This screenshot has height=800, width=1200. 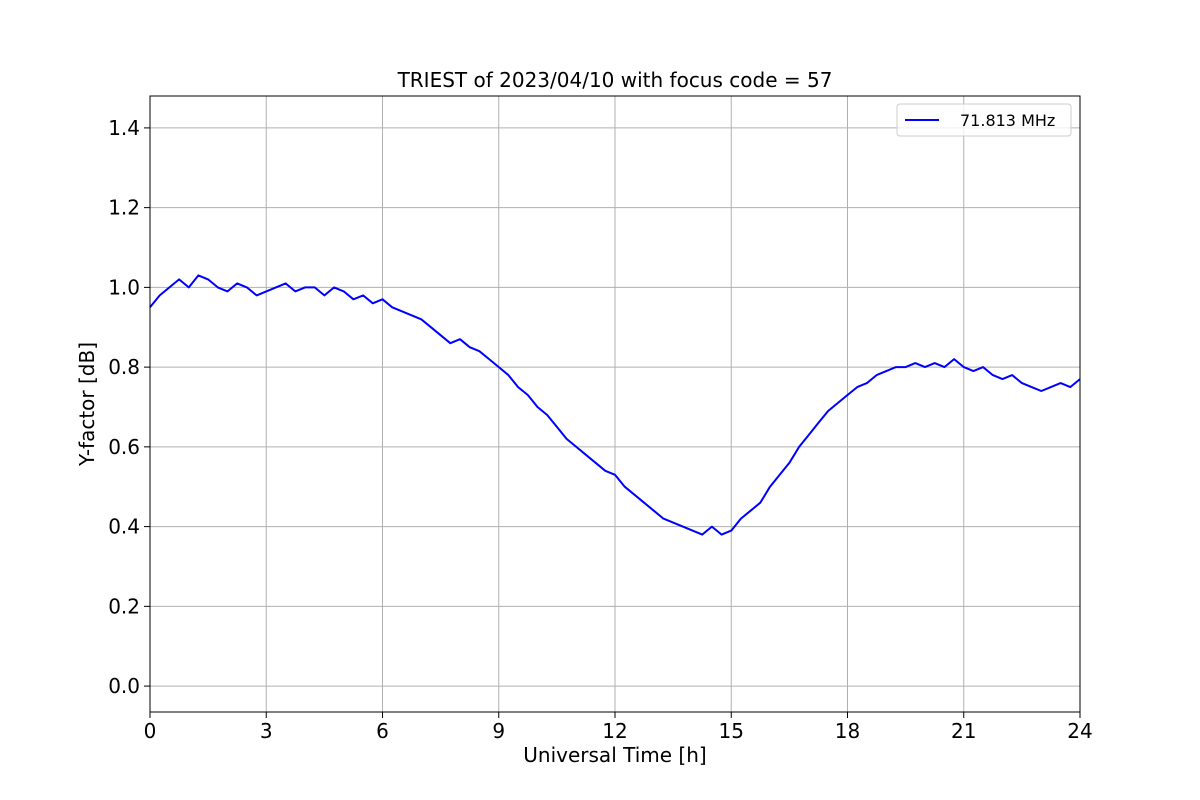 What do you see at coordinates (614, 731) in the screenshot?
I see `x-tick-label: 12` at bounding box center [614, 731].